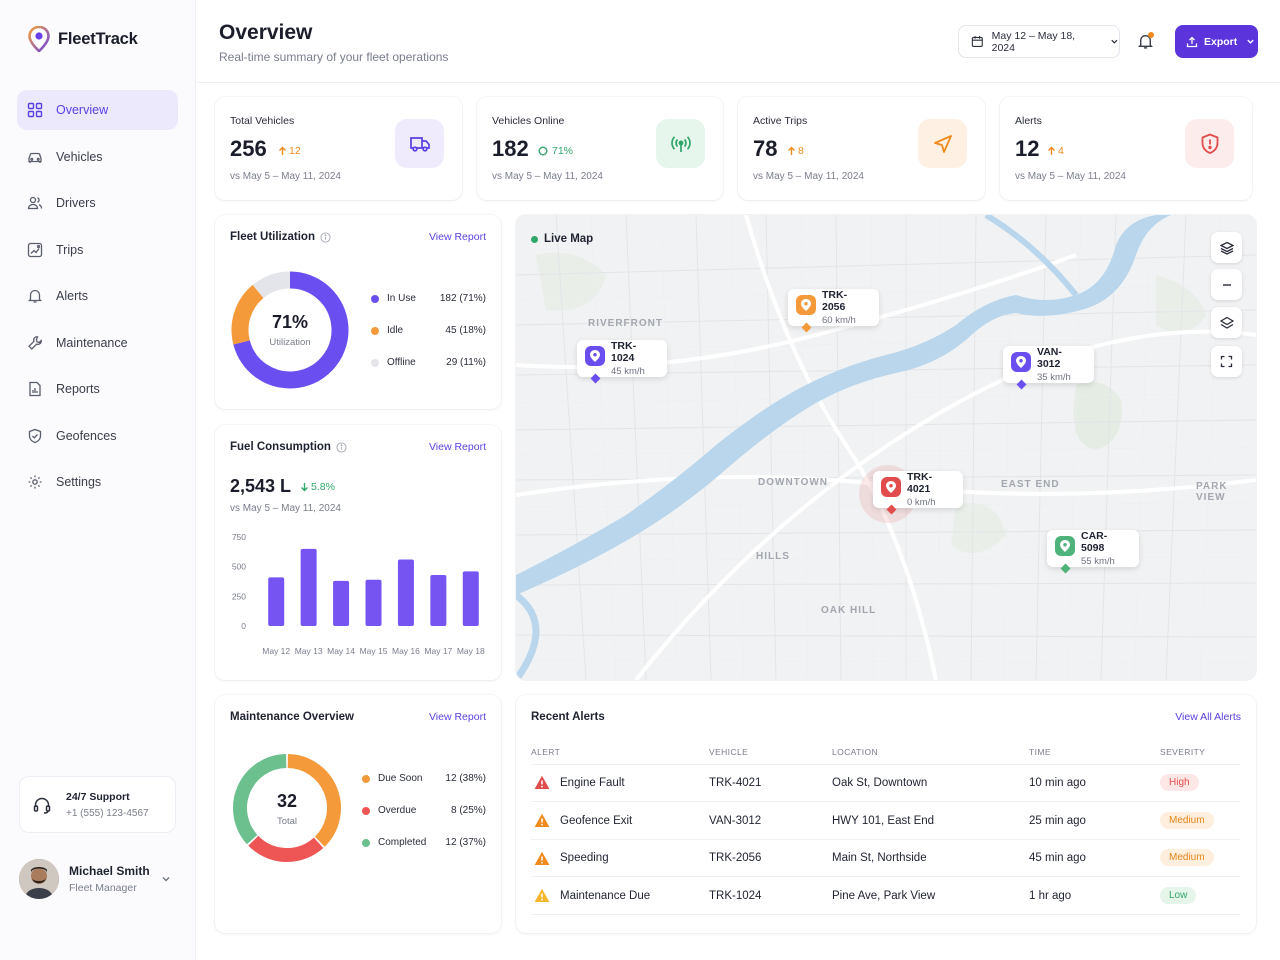  Describe the element at coordinates (97, 203) in the screenshot. I see `sidebar-item-drivers: Drivers` at that location.